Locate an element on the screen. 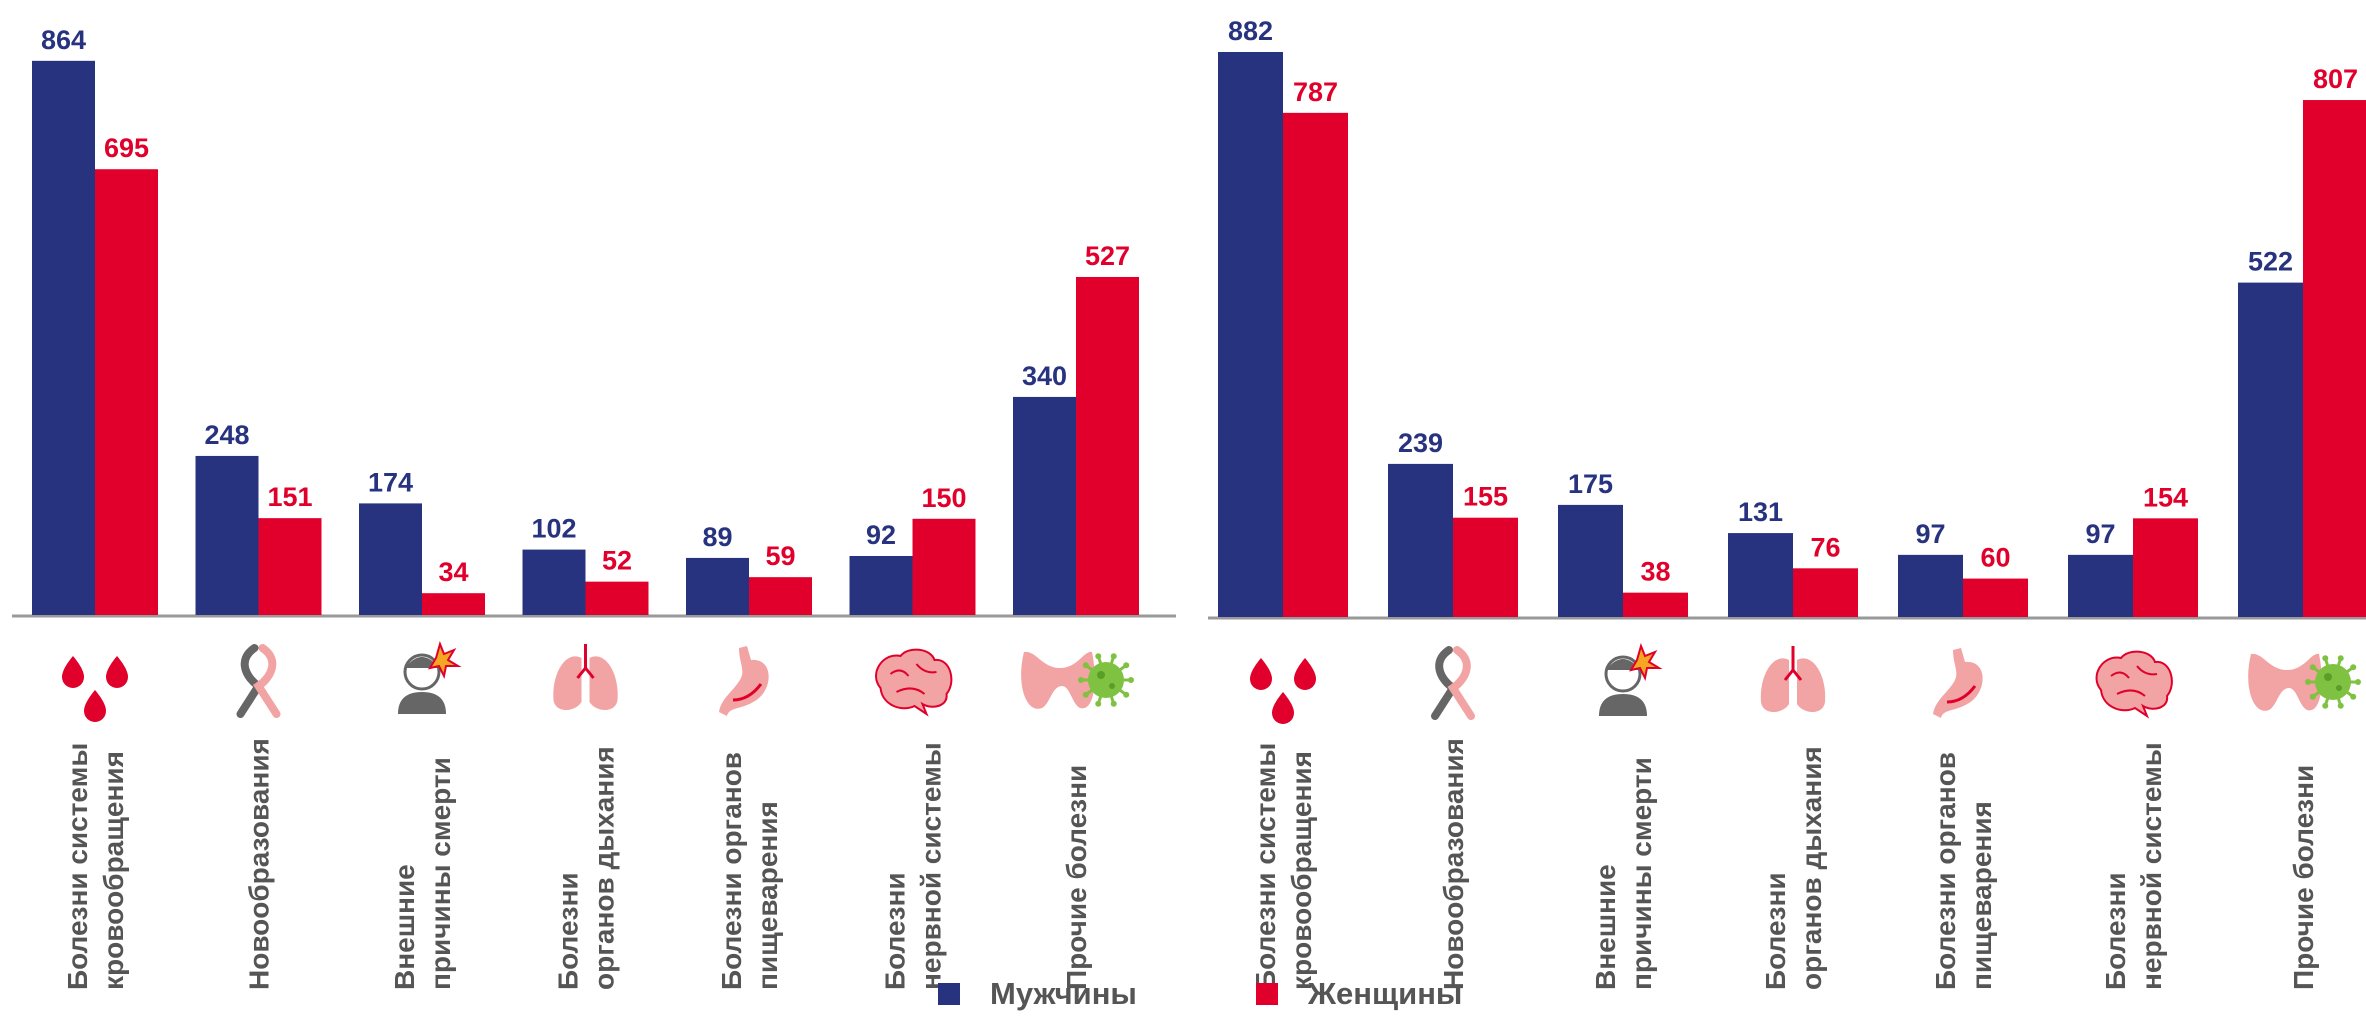  category-label-line: органов дыхания is located at coordinates (604, 868).